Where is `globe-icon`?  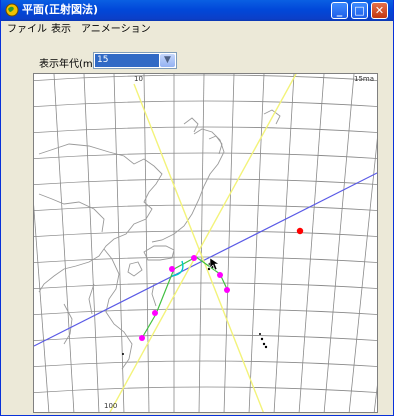 globe-icon is located at coordinates (12, 10).